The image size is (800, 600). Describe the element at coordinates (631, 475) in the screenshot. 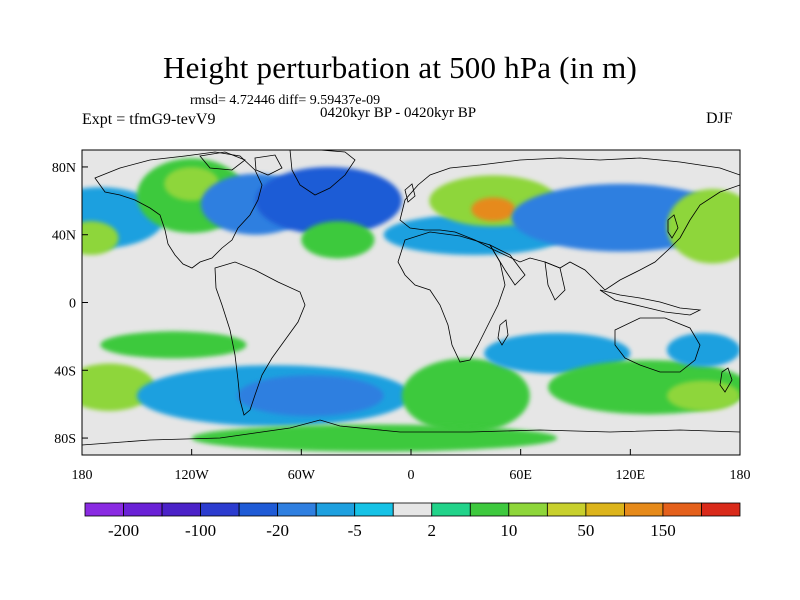

I see `lon-tick-label: 120E` at that location.